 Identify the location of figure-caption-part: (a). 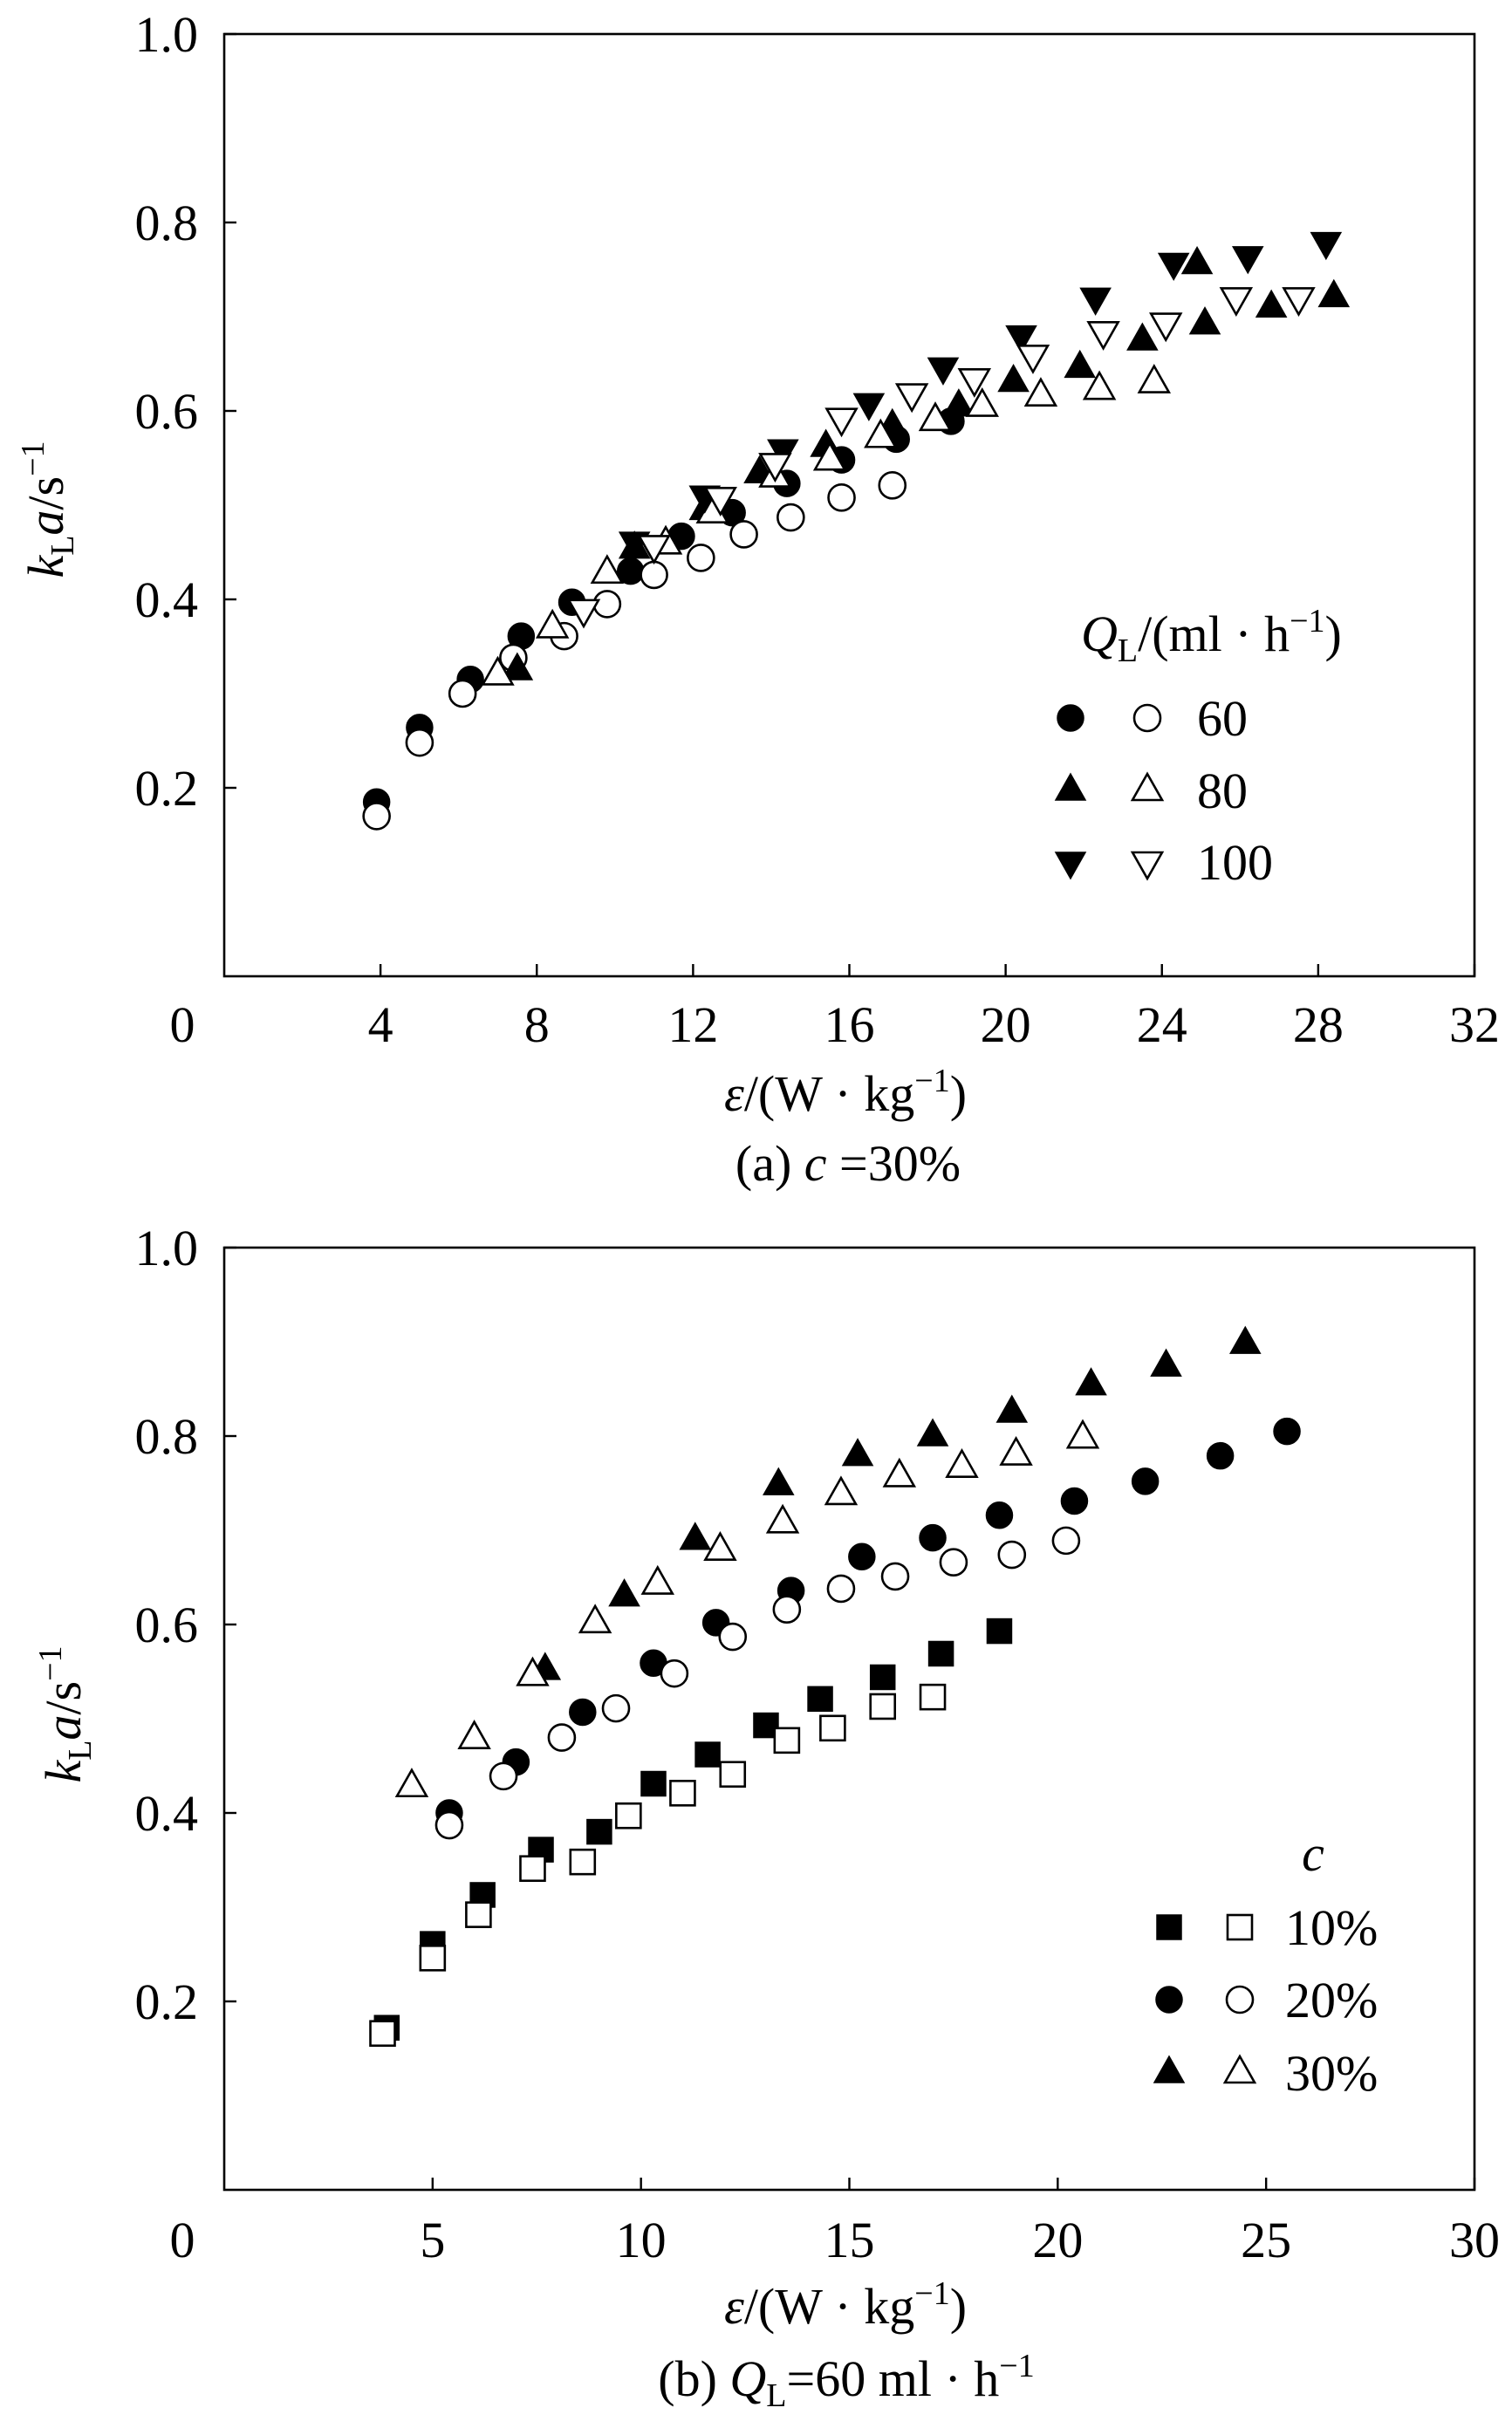
(770, 1163).